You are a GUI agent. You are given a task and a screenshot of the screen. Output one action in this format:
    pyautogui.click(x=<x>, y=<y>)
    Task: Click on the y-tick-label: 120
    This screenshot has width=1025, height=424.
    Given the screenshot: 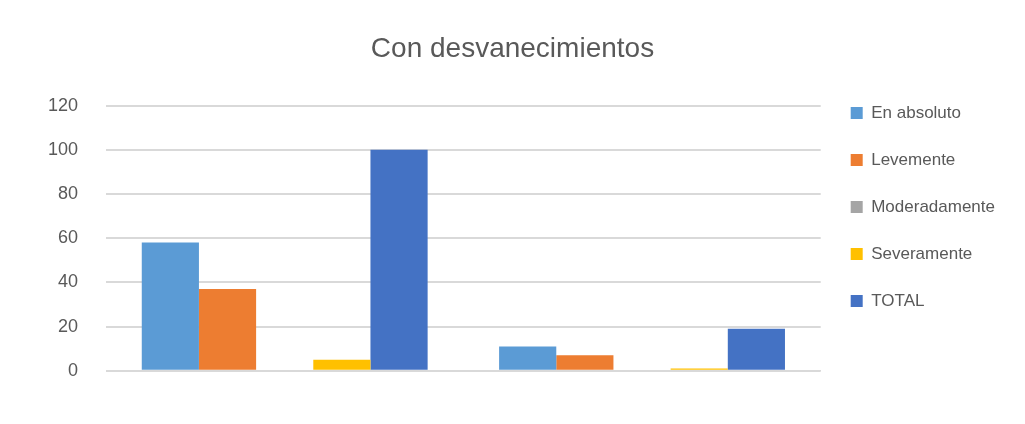 What is the action you would take?
    pyautogui.click(x=63, y=104)
    